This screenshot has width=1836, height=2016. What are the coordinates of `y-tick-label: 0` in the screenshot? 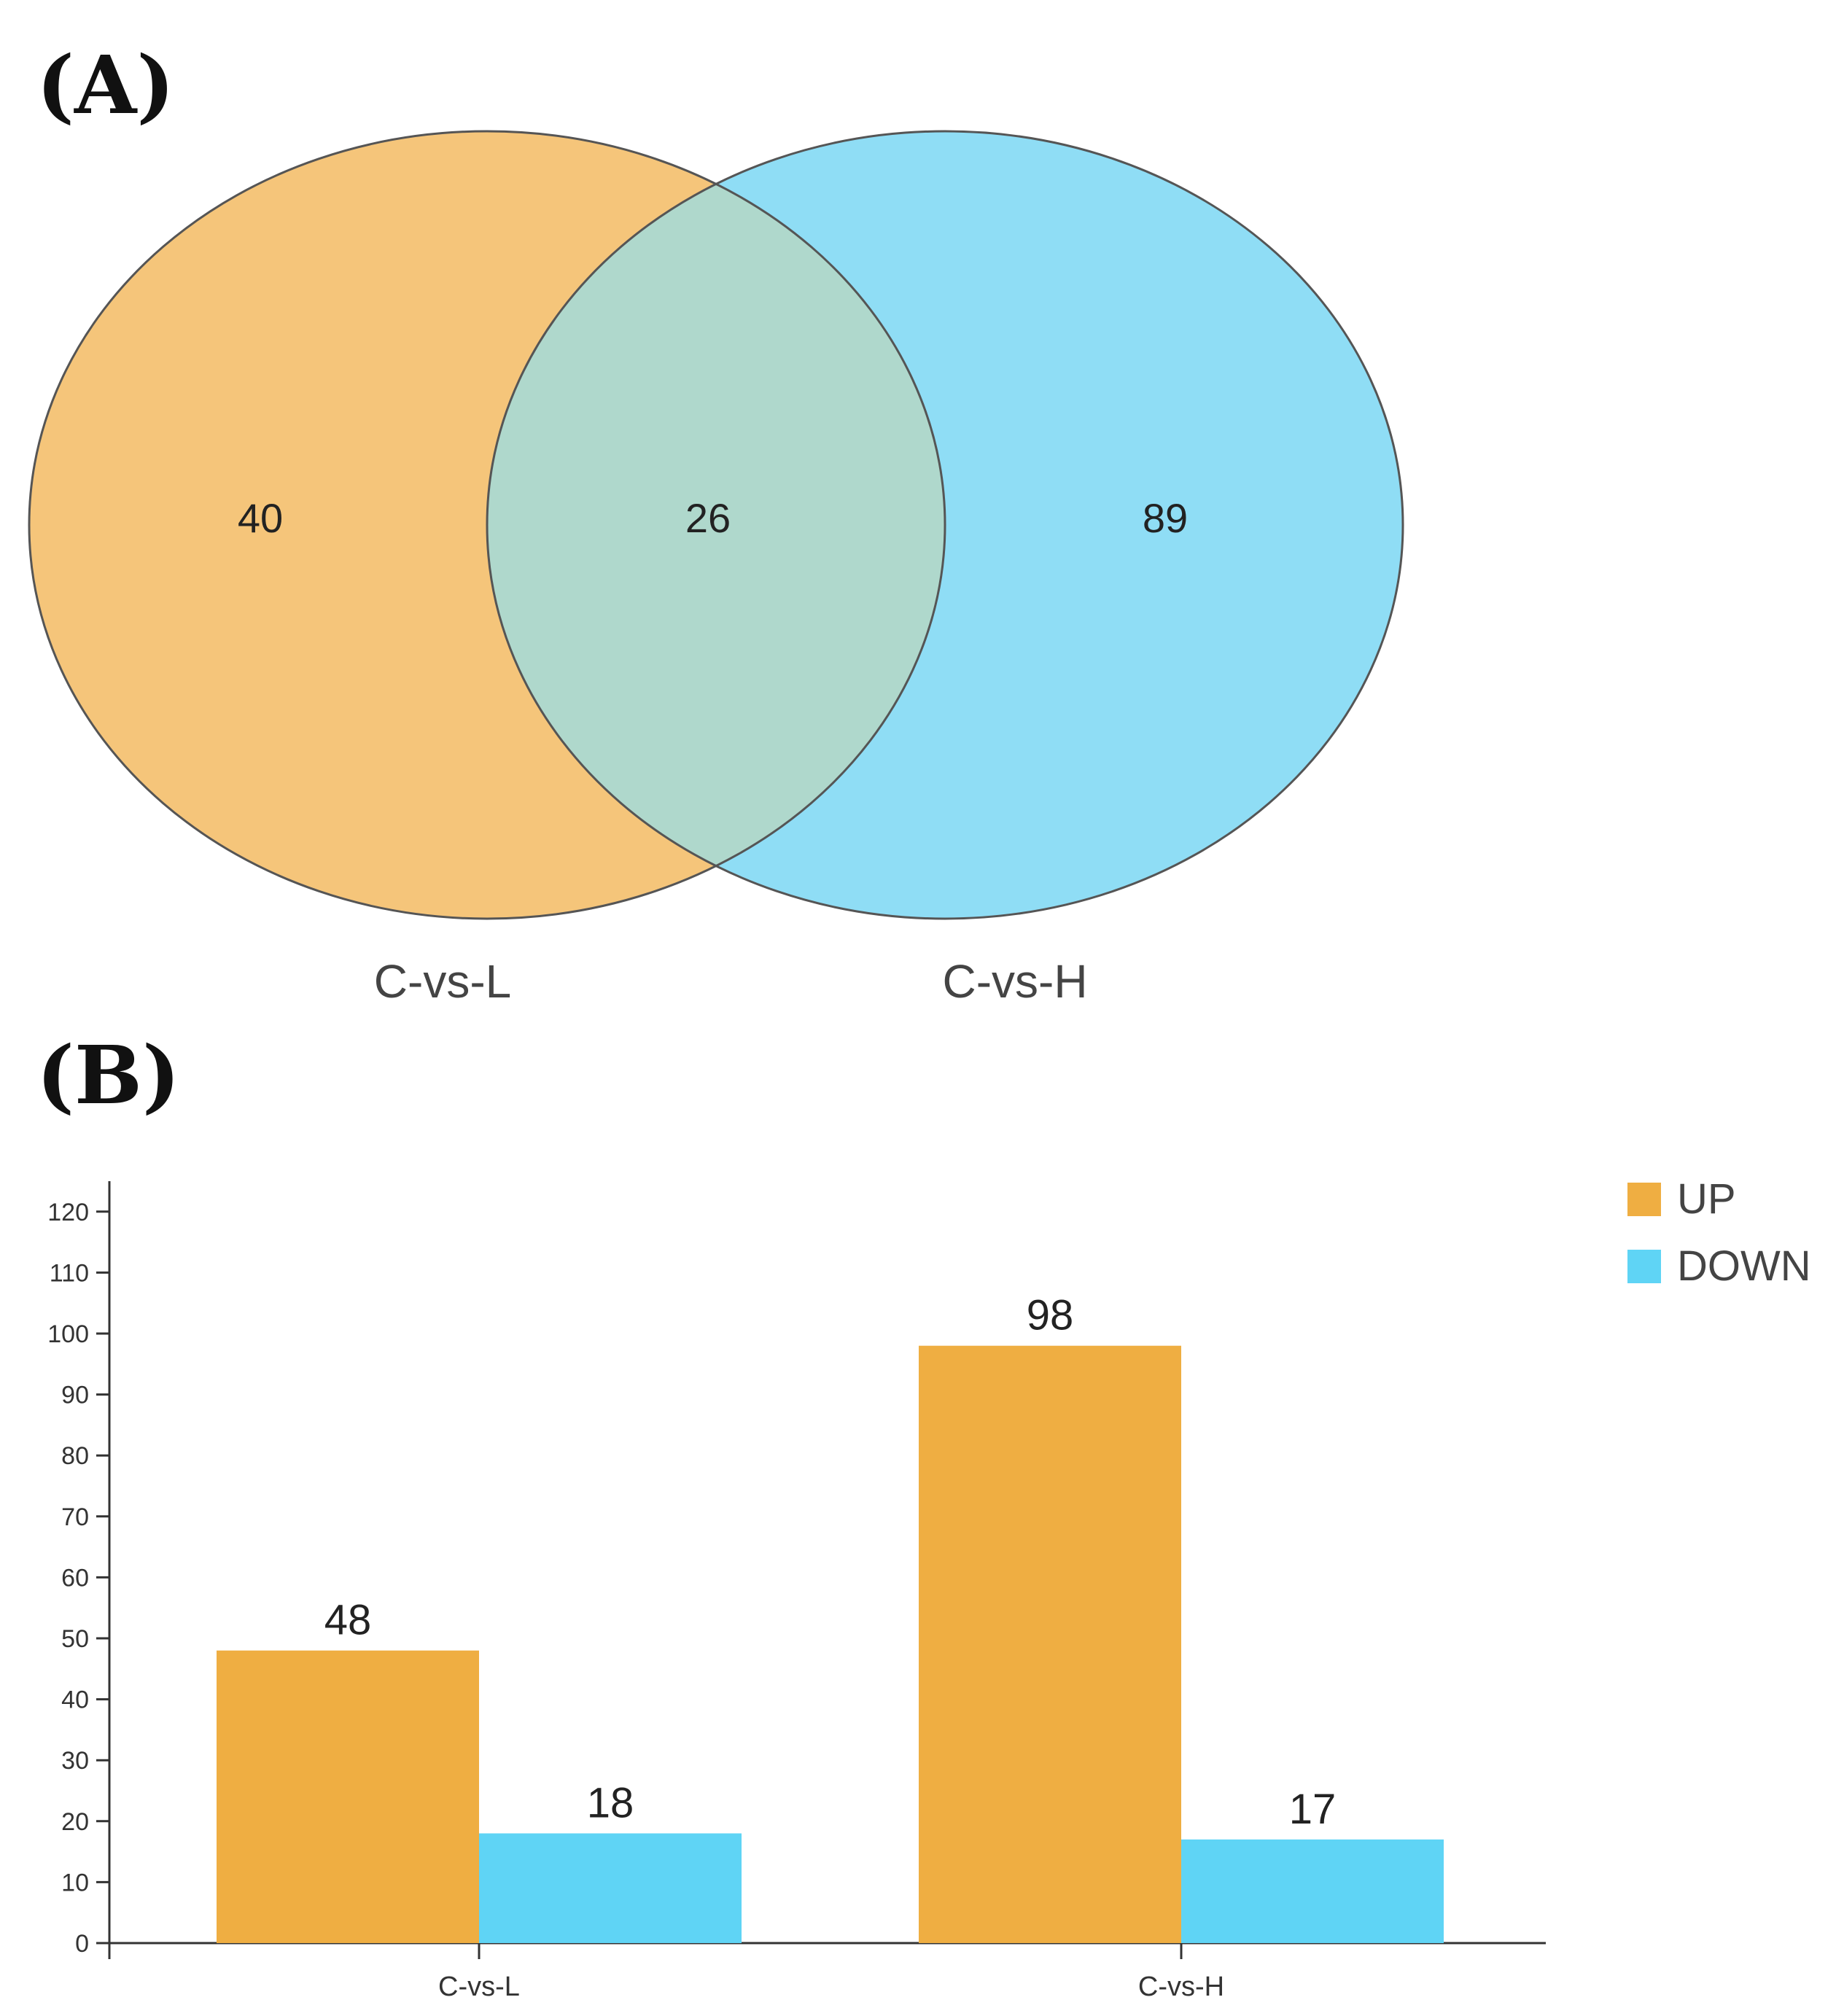 It's located at (82, 1944).